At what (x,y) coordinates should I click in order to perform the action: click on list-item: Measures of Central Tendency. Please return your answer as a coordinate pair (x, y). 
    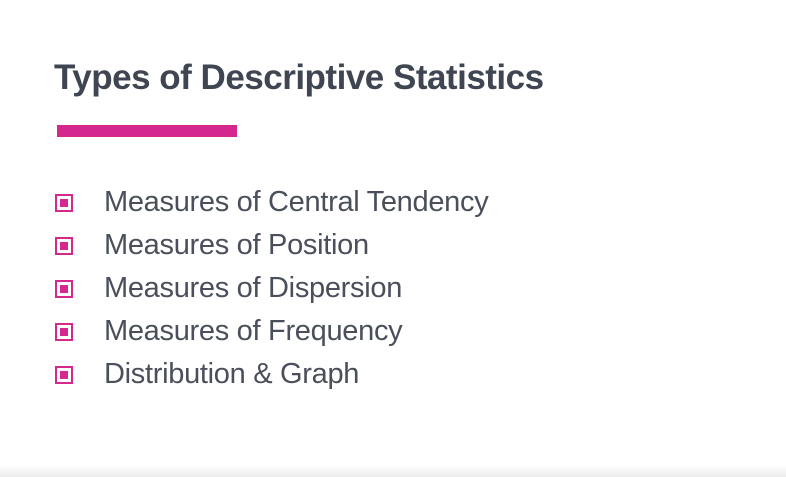
    Looking at the image, I should click on (269, 202).